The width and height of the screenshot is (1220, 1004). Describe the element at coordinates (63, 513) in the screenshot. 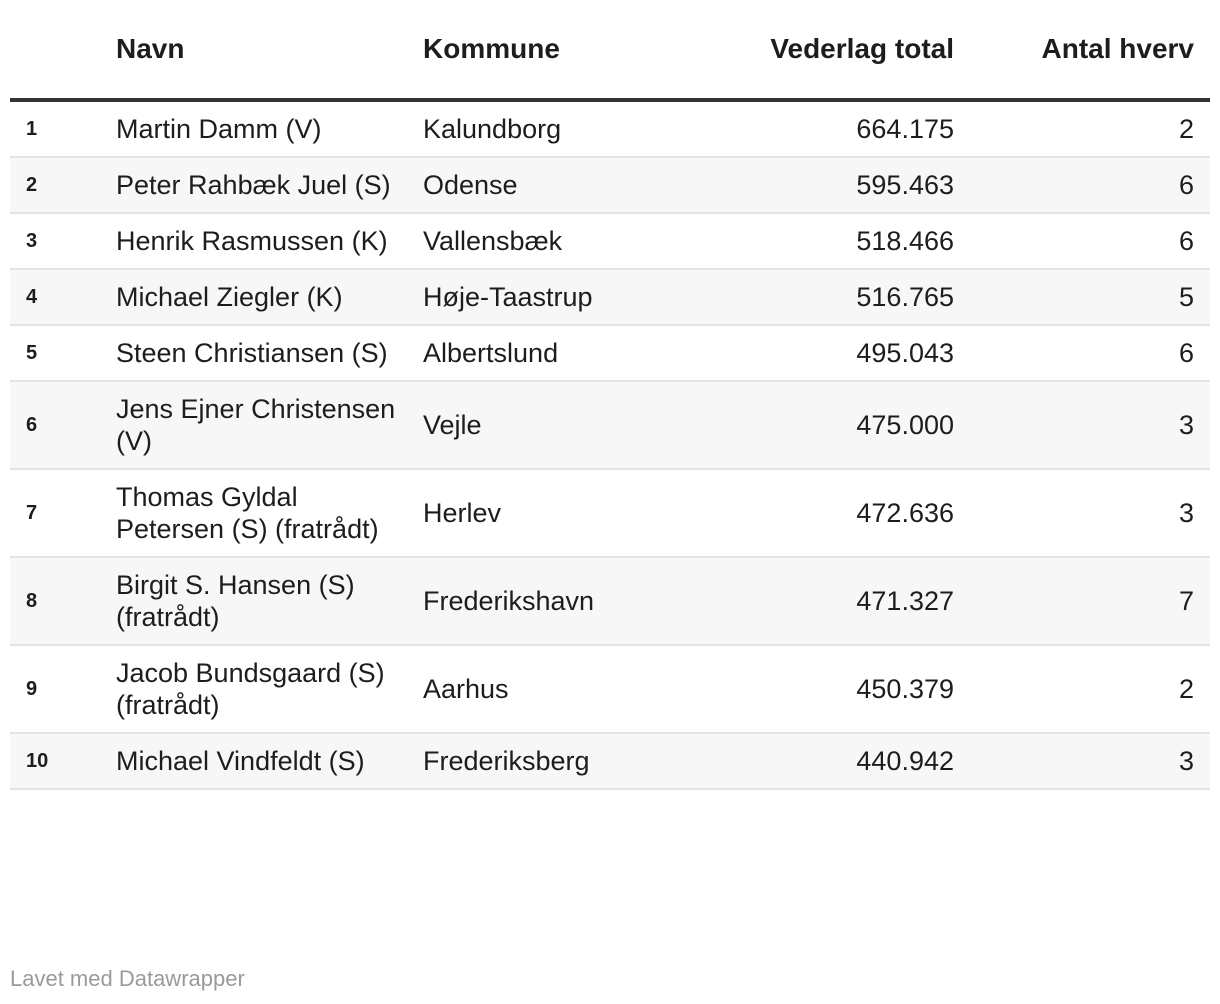

I see `rank-cell: 7` at that location.